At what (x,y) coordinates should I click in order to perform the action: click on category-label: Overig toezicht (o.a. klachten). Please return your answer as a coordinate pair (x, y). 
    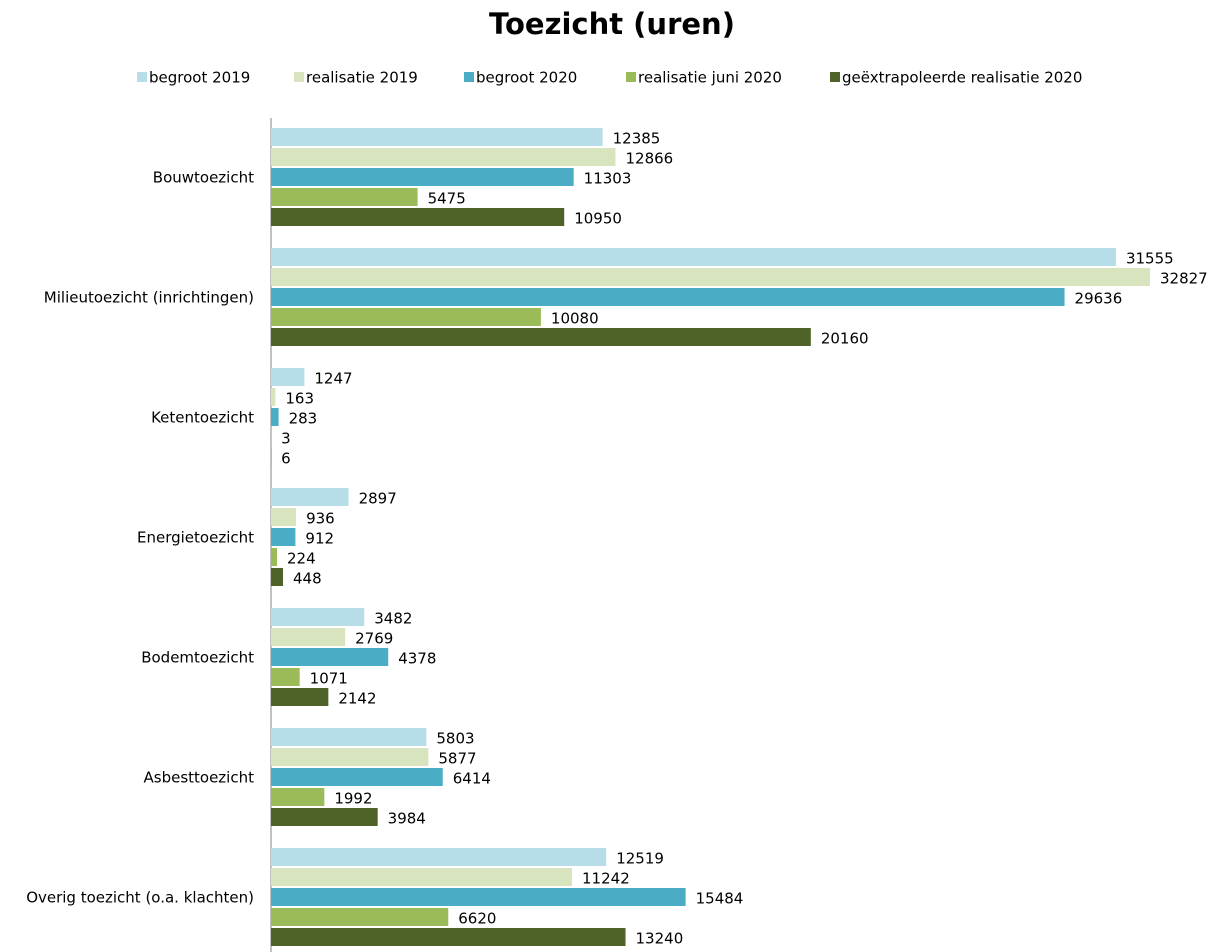
    Looking at the image, I should click on (140, 898).